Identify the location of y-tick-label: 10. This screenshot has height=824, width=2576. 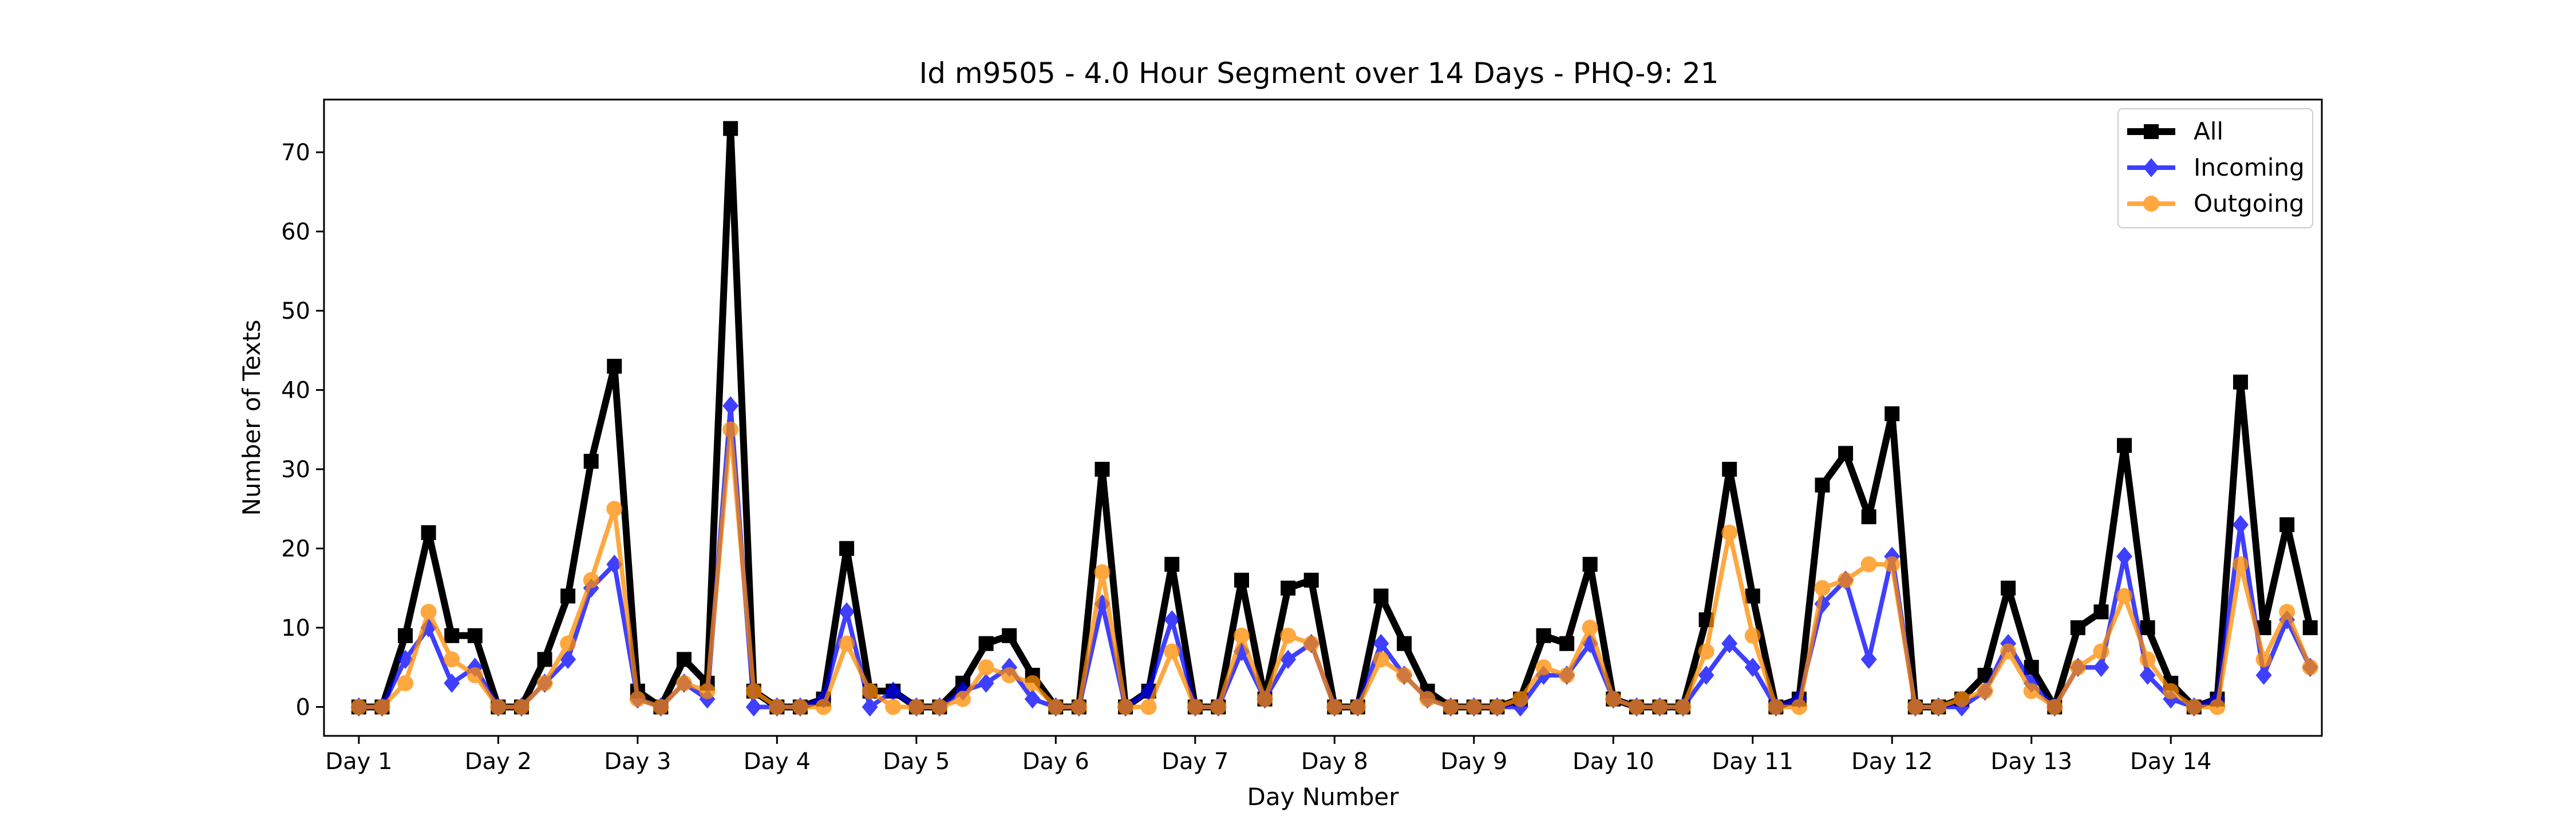
(295, 628).